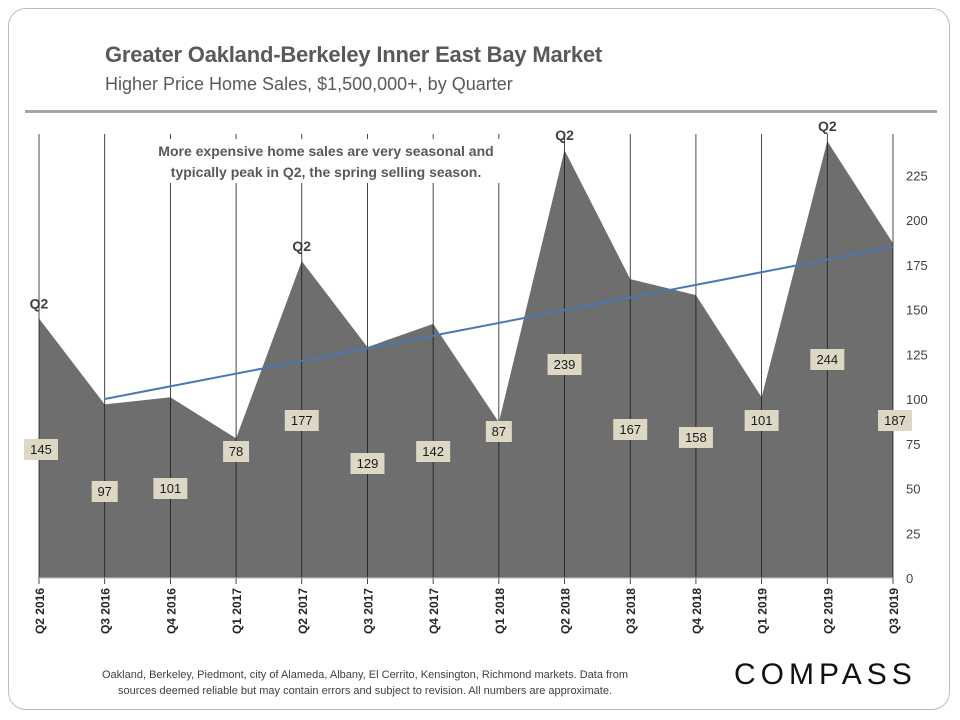  What do you see at coordinates (917, 354) in the screenshot?
I see `y-tick-label: 125` at bounding box center [917, 354].